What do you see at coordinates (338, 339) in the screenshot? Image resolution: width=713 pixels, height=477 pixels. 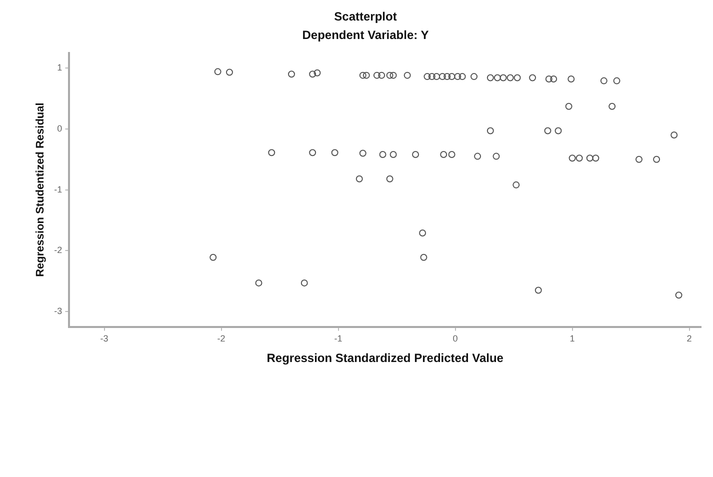 I see `x-tick-label: -1` at bounding box center [338, 339].